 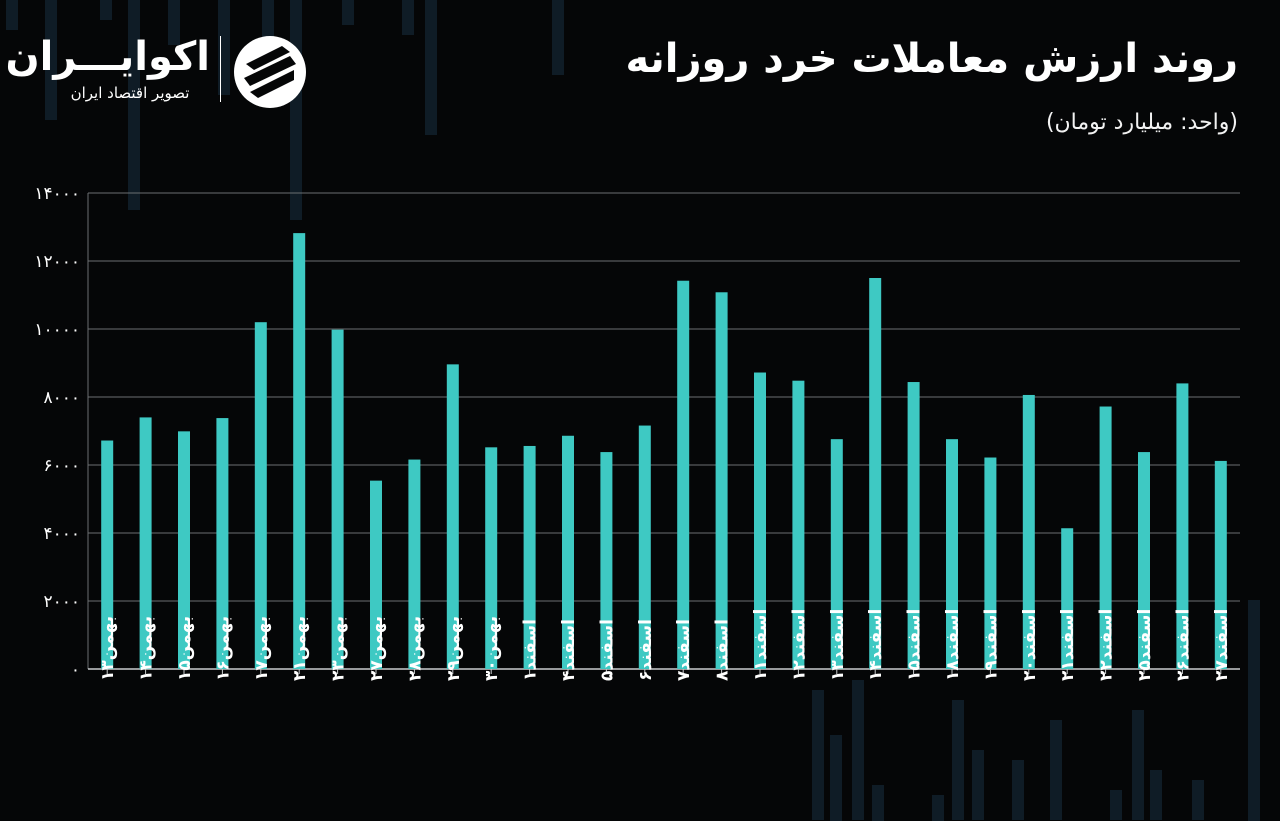 What do you see at coordinates (377, 648) in the screenshot?
I see `x-tick-label: بهمن۲۷` at bounding box center [377, 648].